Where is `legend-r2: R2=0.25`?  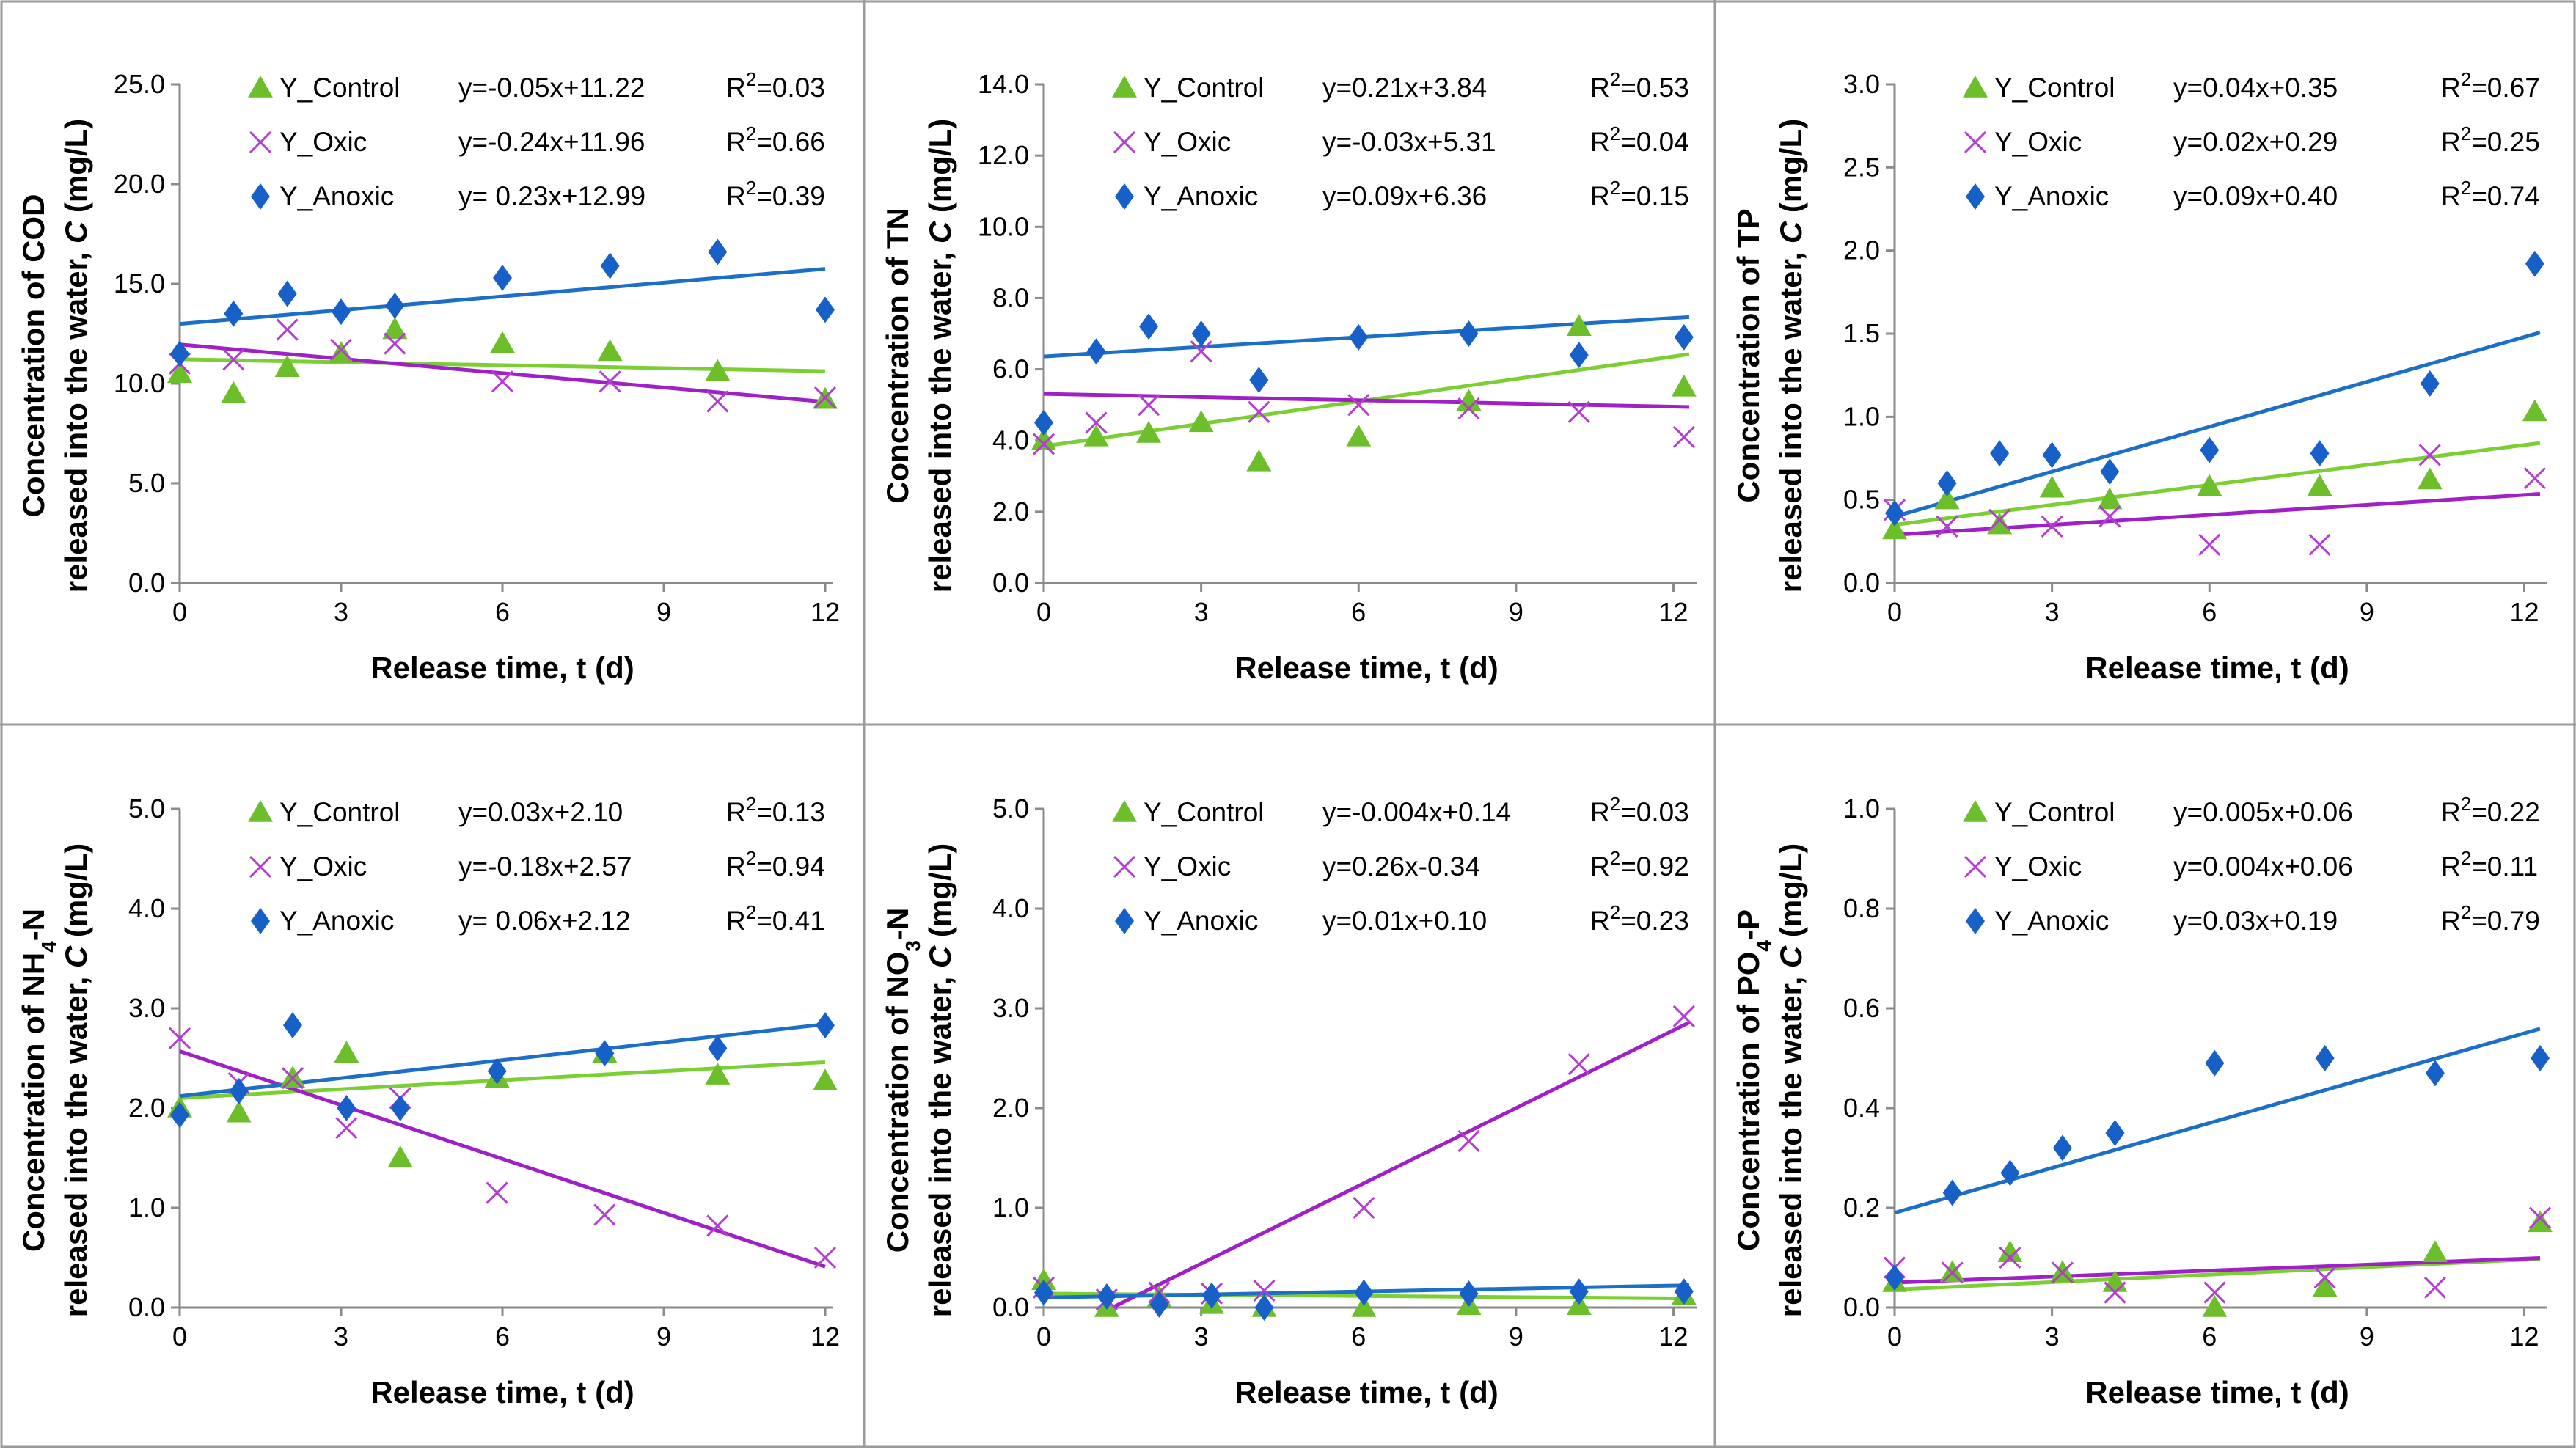
legend-r2: R2=0.25 is located at coordinates (2490, 139).